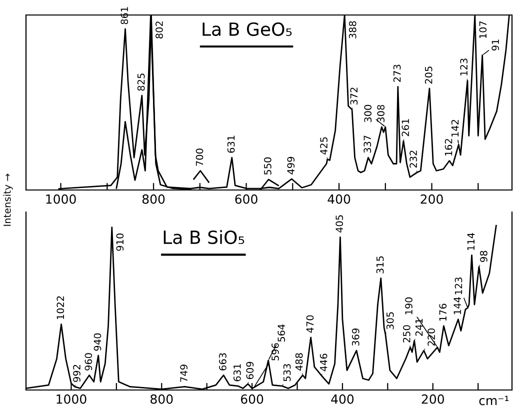 This screenshot has height=409, width=514. Describe the element at coordinates (98, 342) in the screenshot. I see `annotation: 940` at that location.